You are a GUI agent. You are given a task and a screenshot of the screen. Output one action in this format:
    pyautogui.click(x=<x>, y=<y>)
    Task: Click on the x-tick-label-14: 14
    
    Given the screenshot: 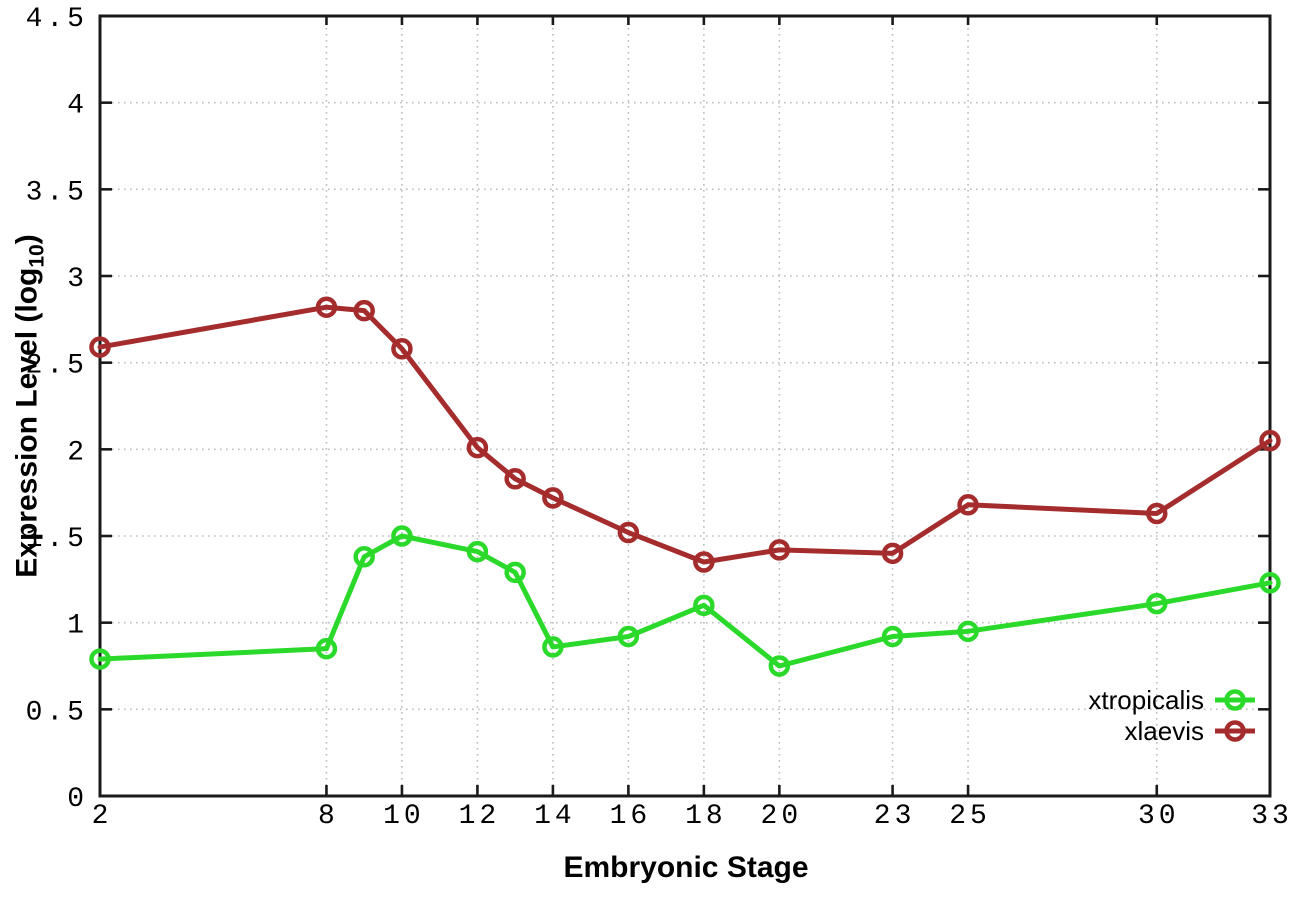 What is the action you would take?
    pyautogui.click(x=555, y=816)
    